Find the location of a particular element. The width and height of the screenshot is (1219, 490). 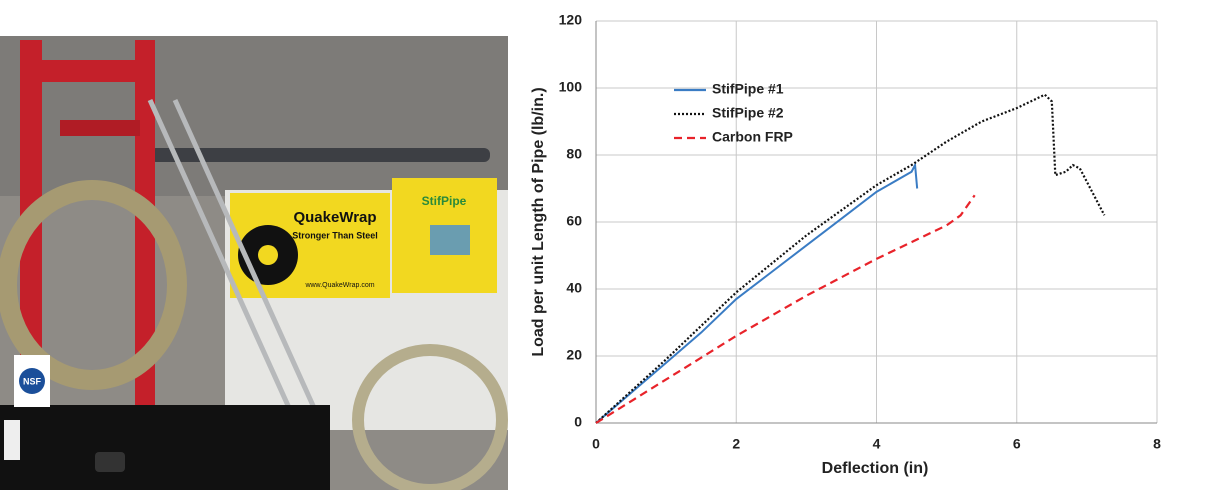

banner-slogan: Stronger Than Steel is located at coordinates (335, 235).